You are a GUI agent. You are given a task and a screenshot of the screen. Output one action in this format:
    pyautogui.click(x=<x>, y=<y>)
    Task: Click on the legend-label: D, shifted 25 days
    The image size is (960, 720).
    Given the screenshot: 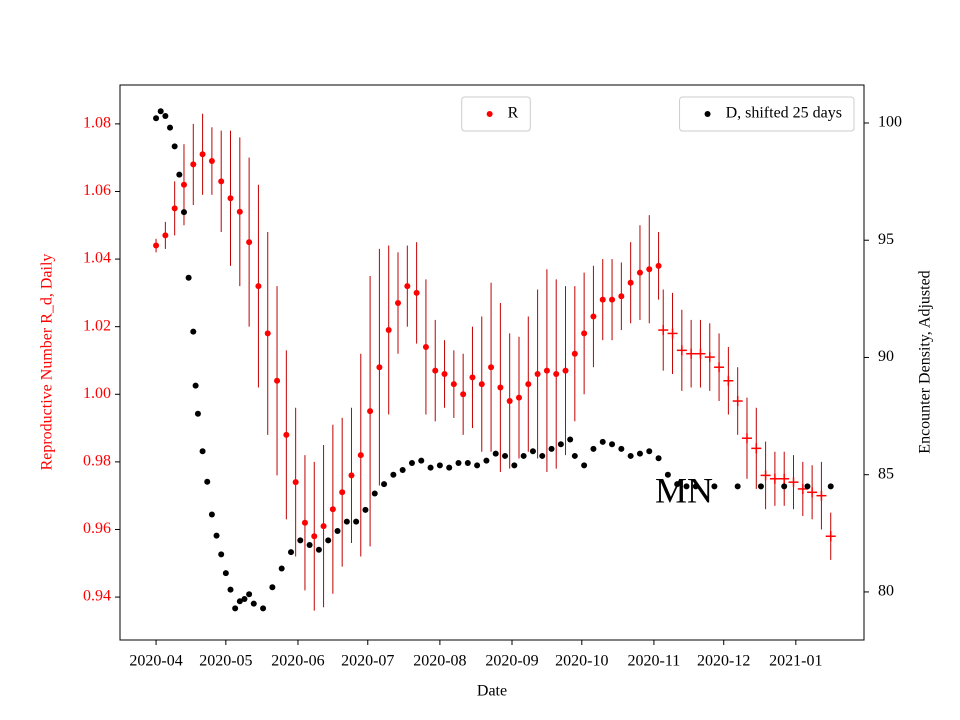 What is the action you would take?
    pyautogui.click(x=784, y=113)
    